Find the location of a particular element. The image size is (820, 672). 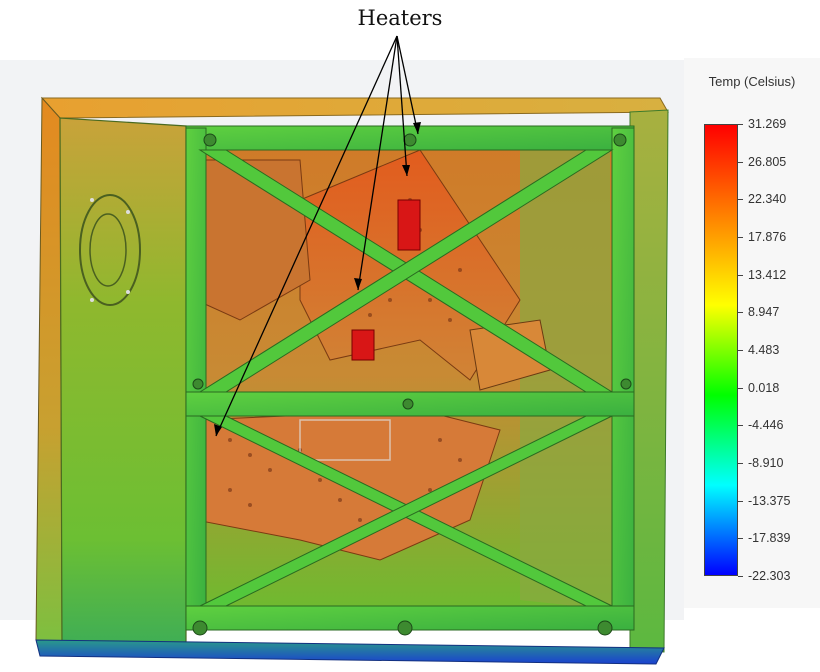

legend-value-label: 26.805 is located at coordinates (767, 161).